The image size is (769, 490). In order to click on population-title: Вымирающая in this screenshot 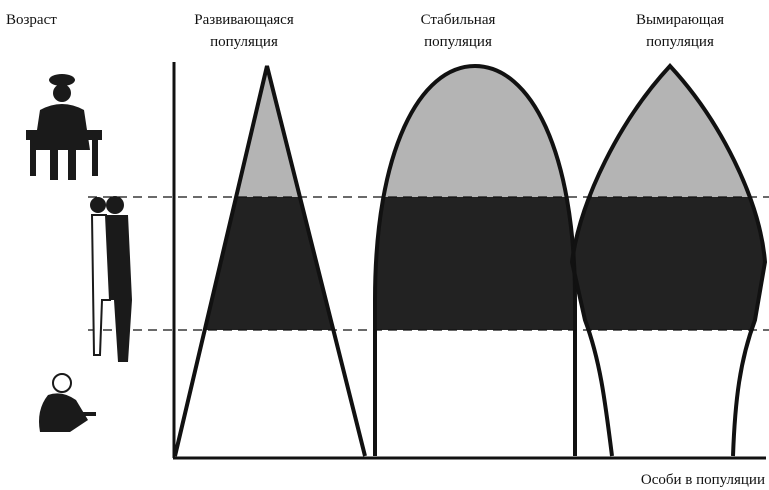, I will do `click(680, 20)`.